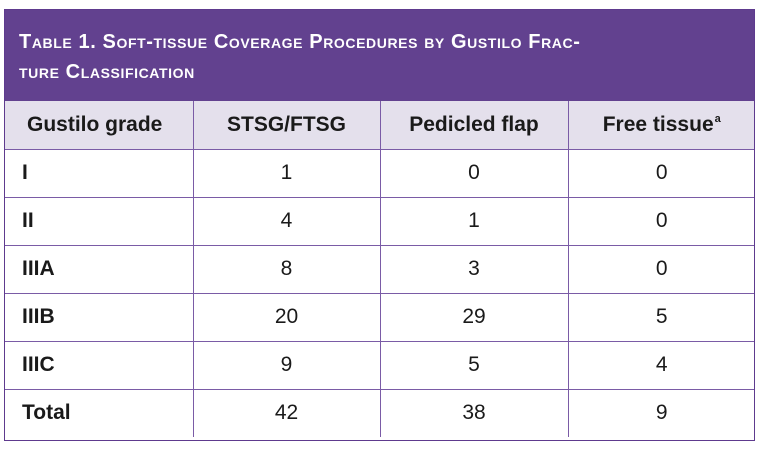 The width and height of the screenshot is (772, 454). I want to click on column-header-stsg-ftsg: STSG/FTSG, so click(286, 125).